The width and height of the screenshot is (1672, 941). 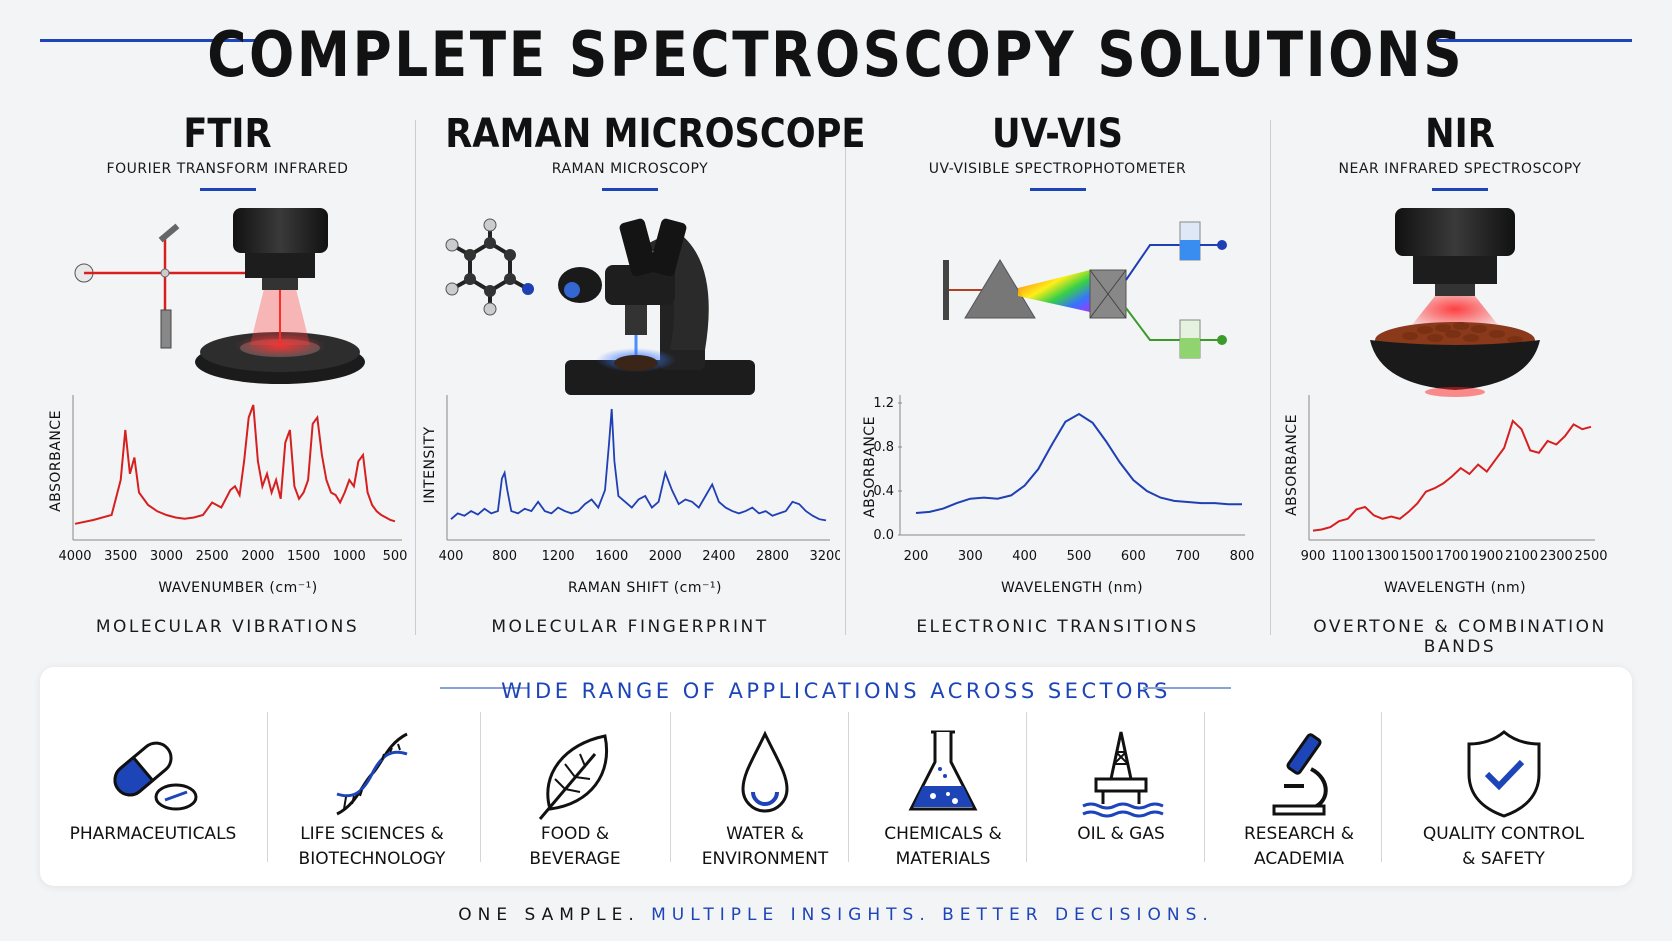 What do you see at coordinates (1313, 556) in the screenshot?
I see `x-tick-label: 900` at bounding box center [1313, 556].